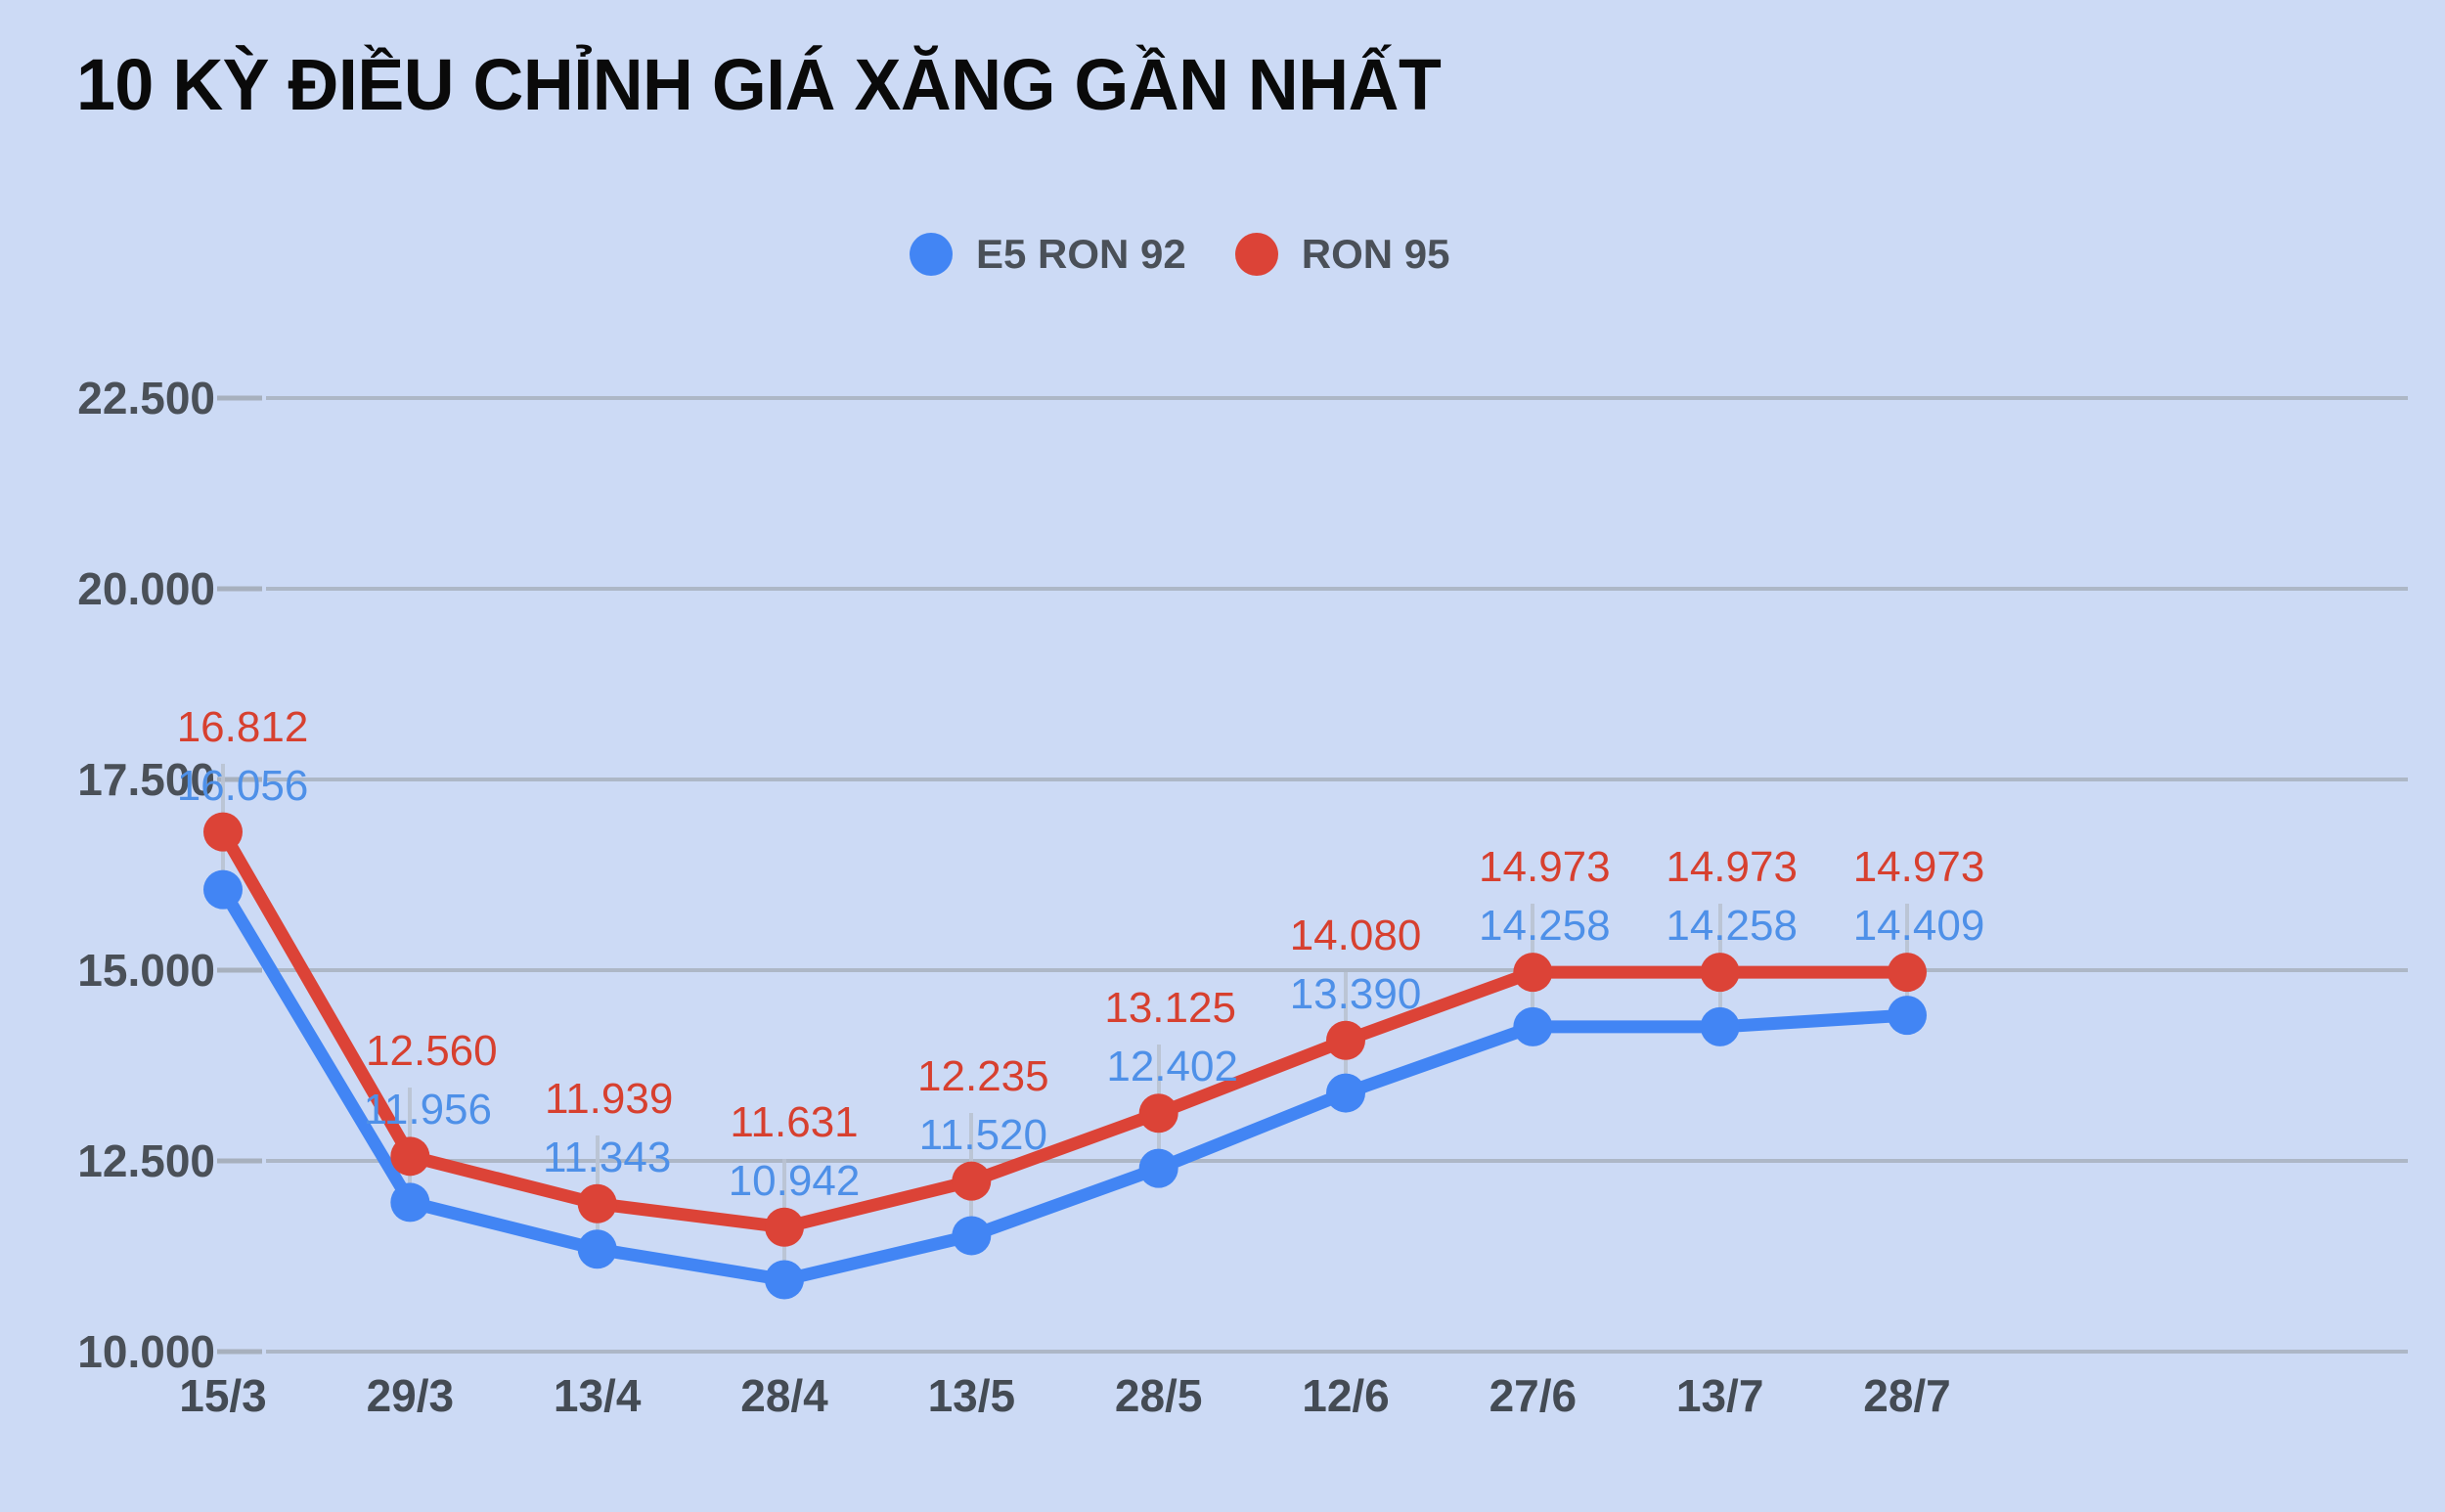 The height and width of the screenshot is (1512, 2445). What do you see at coordinates (146, 398) in the screenshot?
I see `y-axis-tick-label: 22.500` at bounding box center [146, 398].